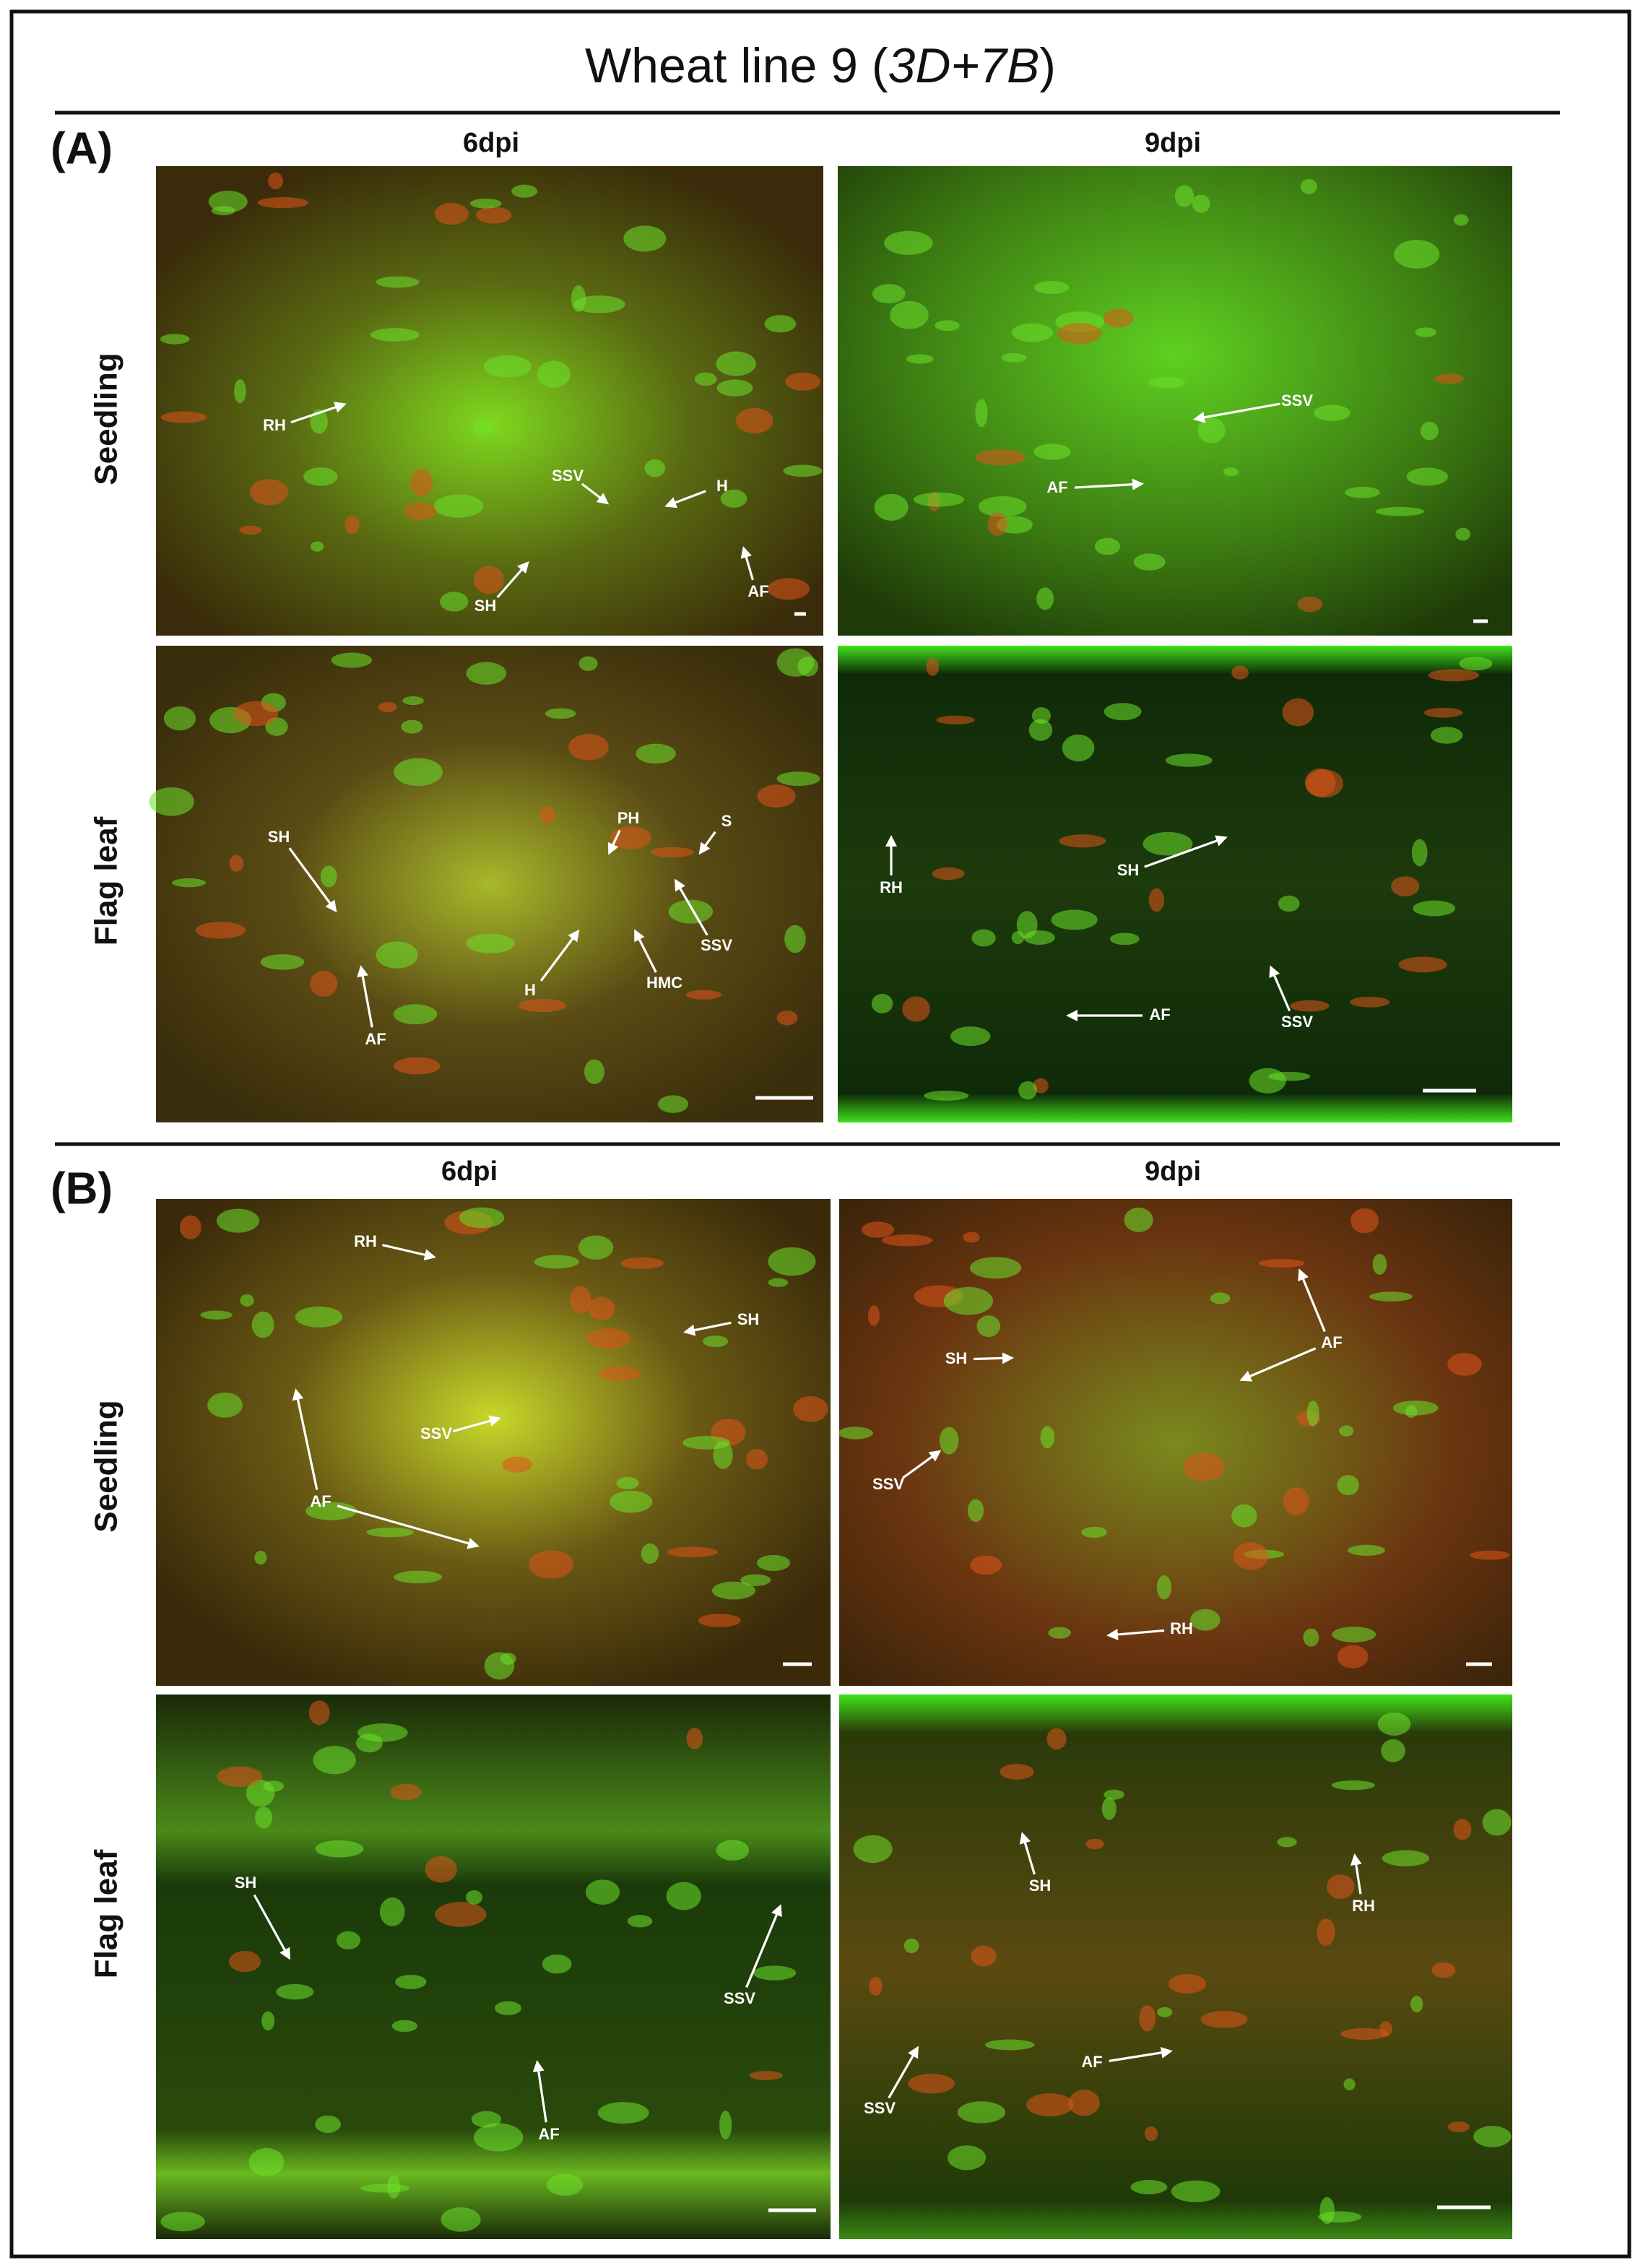 The width and height of the screenshot is (1643, 2268). Describe the element at coordinates (1175, 1966) in the screenshot. I see `micrograph` at that location.